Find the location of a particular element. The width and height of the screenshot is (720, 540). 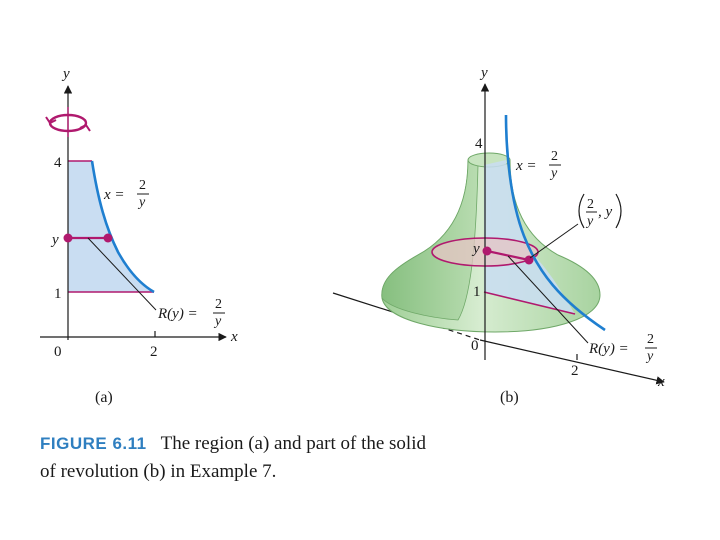

y-axis-label-b: y is located at coordinates (483, 73).